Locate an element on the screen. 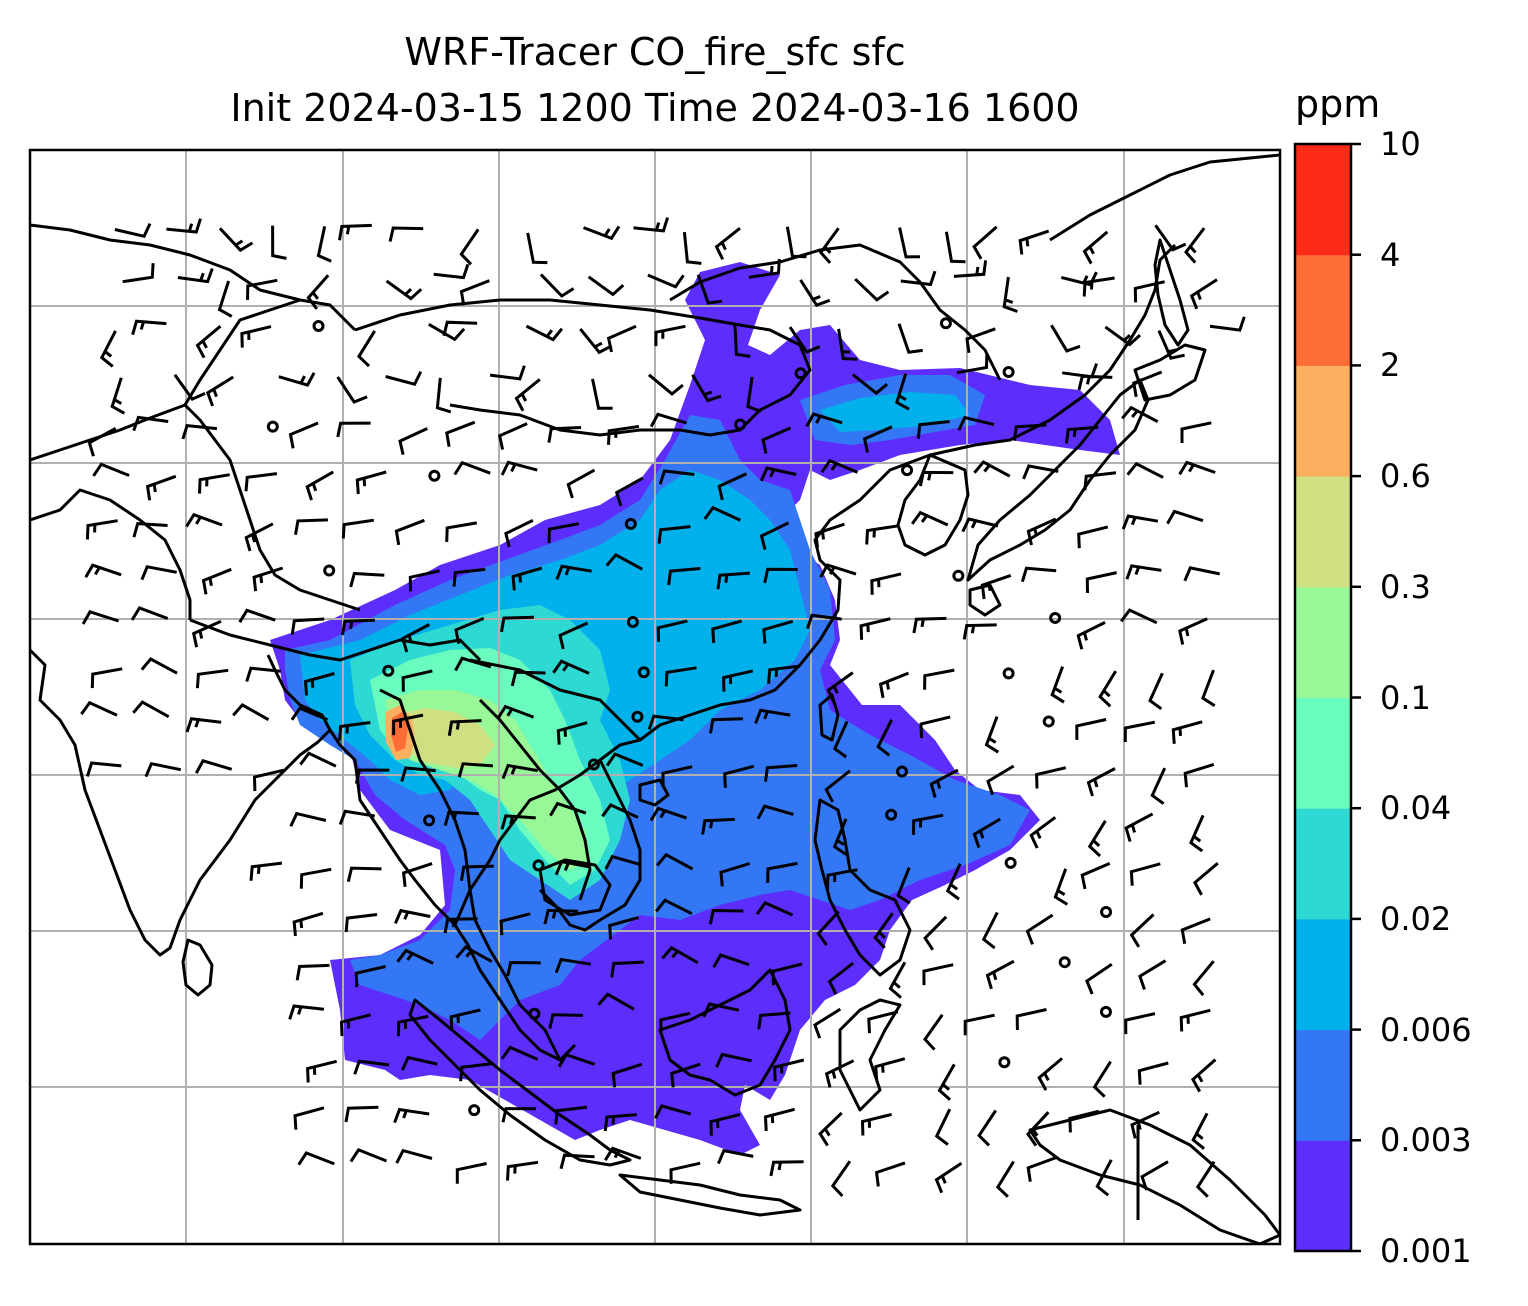  border-kazakhstan is located at coordinates (193, 277).